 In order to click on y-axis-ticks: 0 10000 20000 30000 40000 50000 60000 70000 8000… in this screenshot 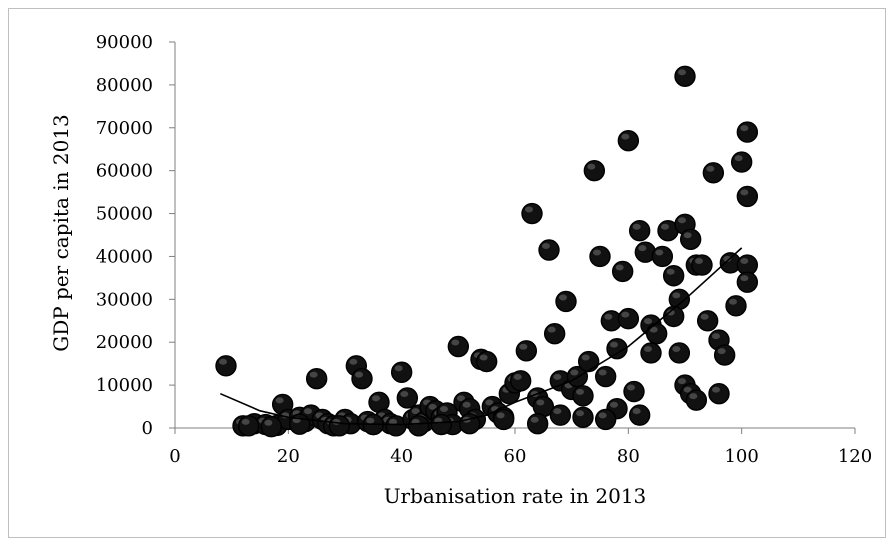, I will do `click(135, 235)`.